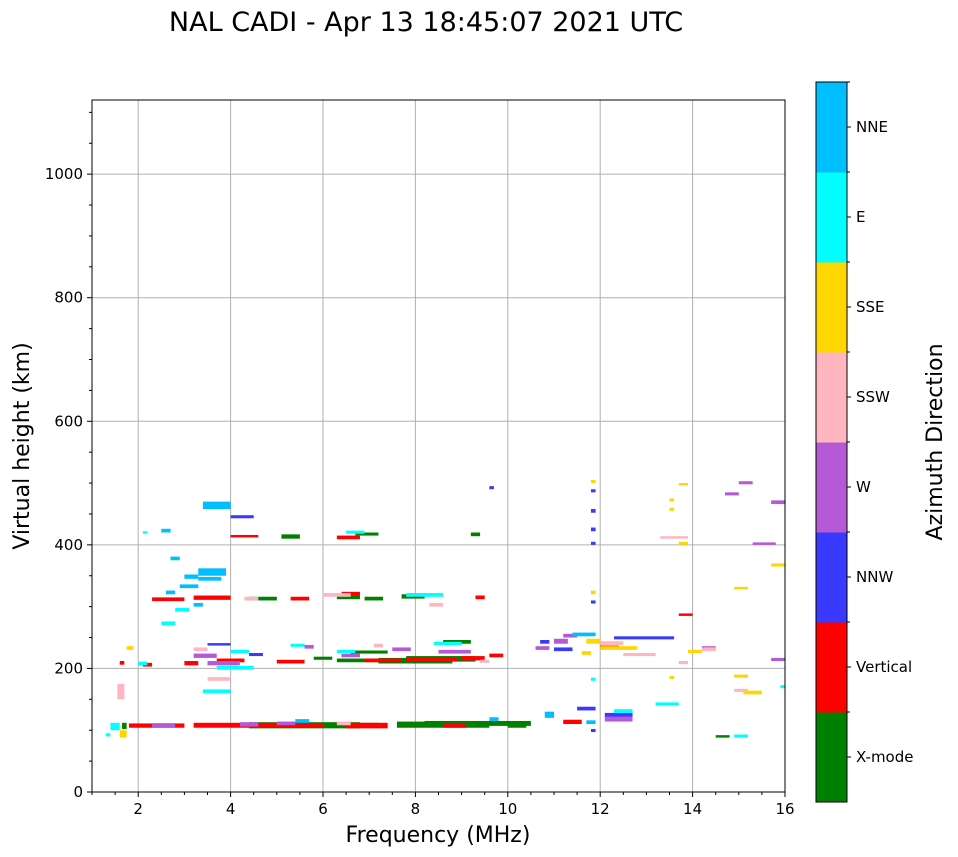 Image resolution: width=958 pixels, height=857 pixels. What do you see at coordinates (884, 667) in the screenshot?
I see `colorbar-tick-label: Vertical` at bounding box center [884, 667].